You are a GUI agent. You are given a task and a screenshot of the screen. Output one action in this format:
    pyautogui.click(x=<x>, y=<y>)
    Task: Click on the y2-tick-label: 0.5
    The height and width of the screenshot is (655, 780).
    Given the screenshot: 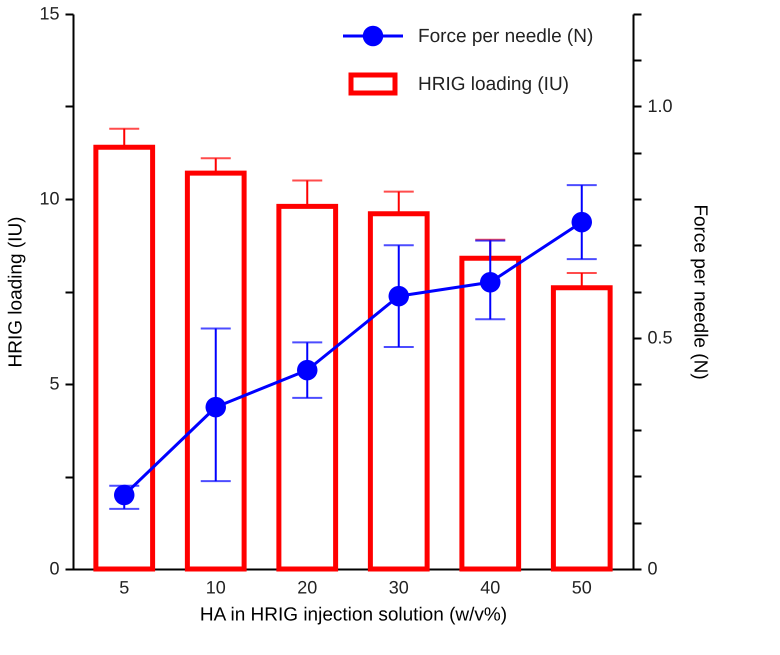 What is the action you would take?
    pyautogui.click(x=660, y=337)
    